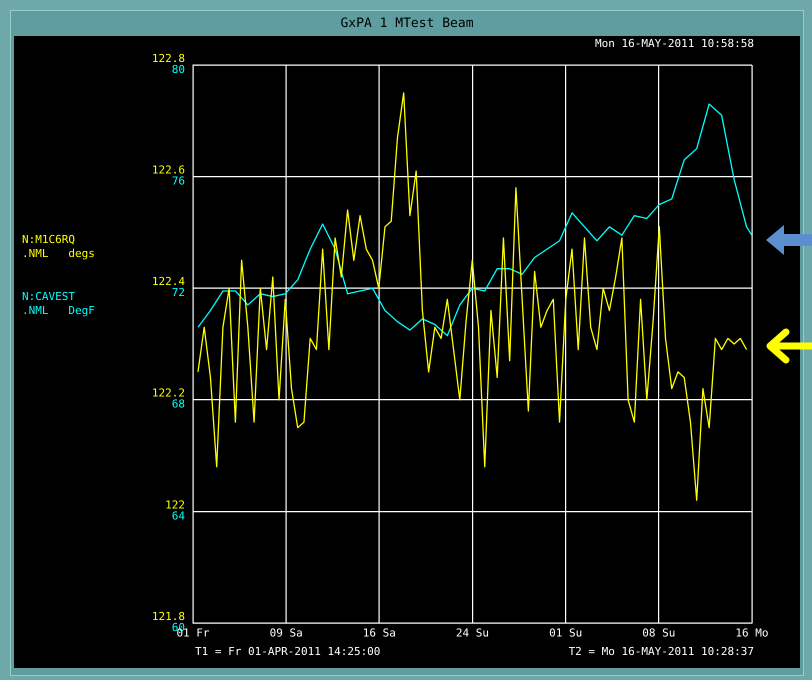 Image resolution: width=812 pixels, height=680 pixels. What do you see at coordinates (168, 616) in the screenshot?
I see `y-tick-label: 121.8` at bounding box center [168, 616].